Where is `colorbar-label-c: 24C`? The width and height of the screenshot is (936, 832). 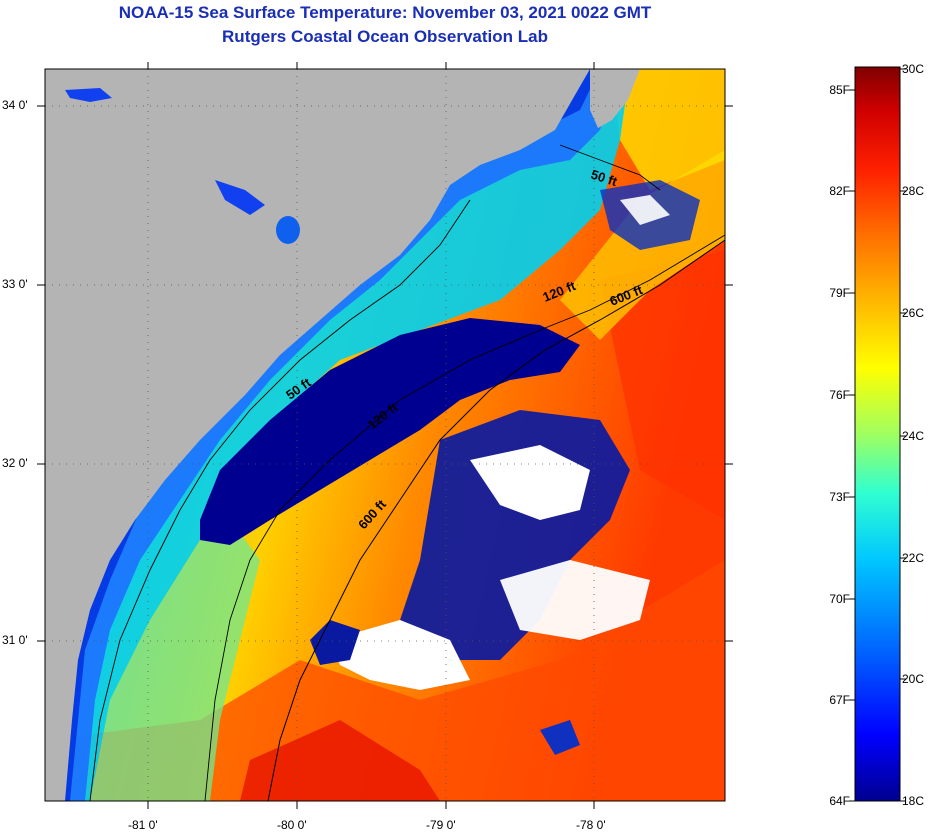
colorbar-label-c: 24C is located at coordinates (913, 436).